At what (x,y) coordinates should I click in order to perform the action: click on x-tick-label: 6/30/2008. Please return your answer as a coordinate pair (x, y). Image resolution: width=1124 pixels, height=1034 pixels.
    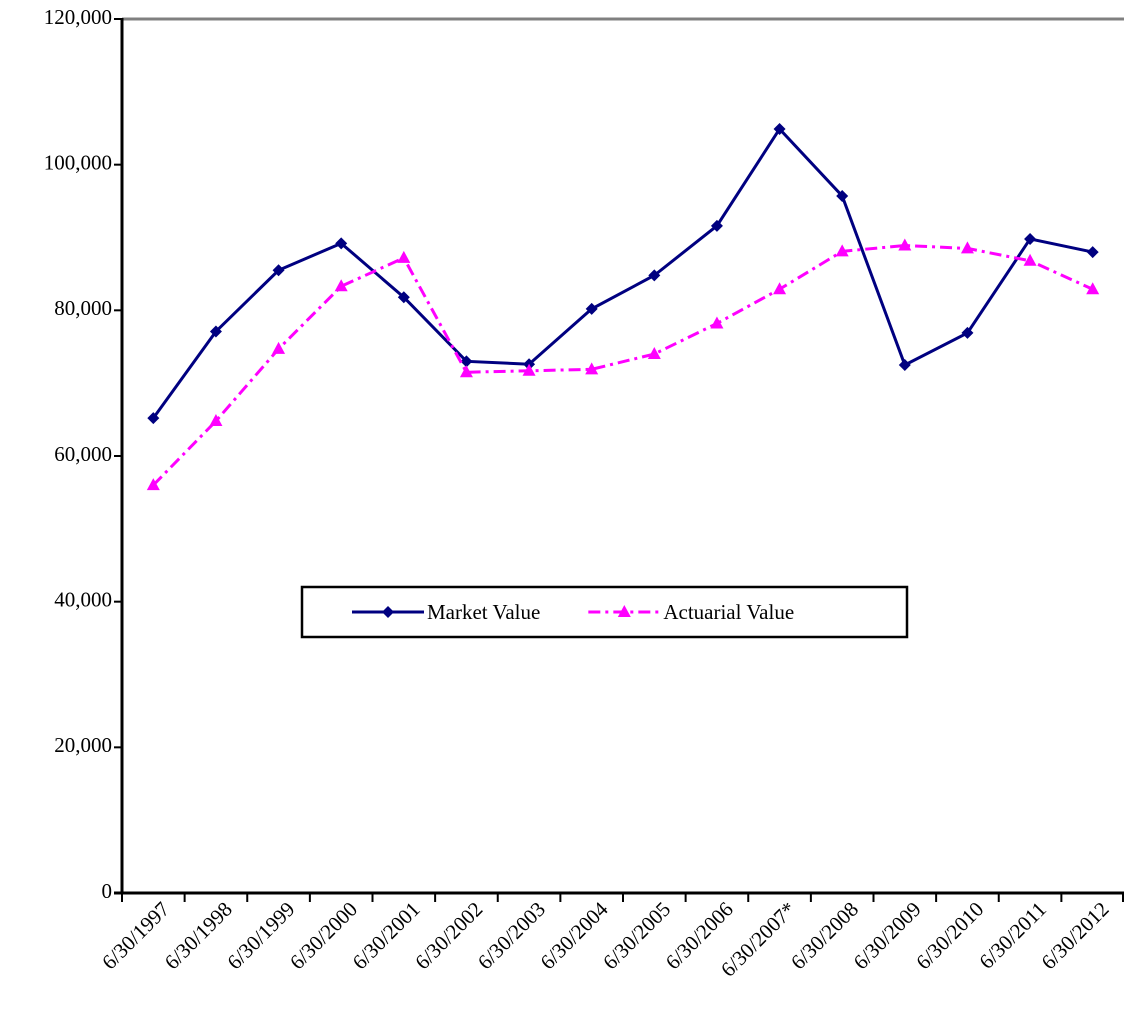
    Looking at the image, I should click on (824, 935).